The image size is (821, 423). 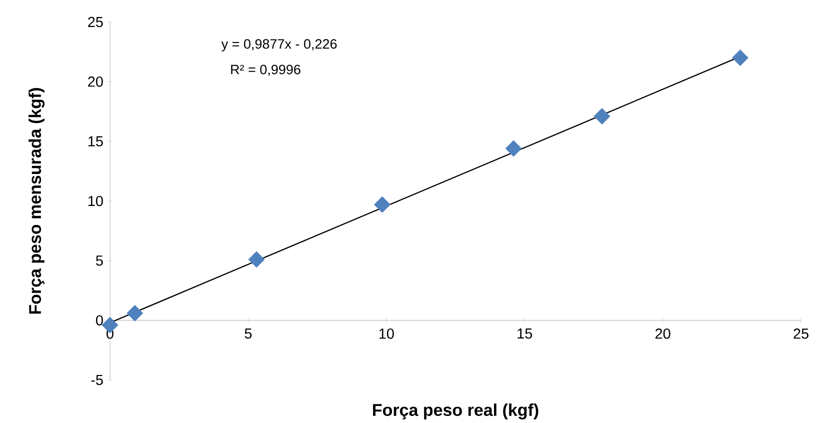 What do you see at coordinates (99, 320) in the screenshot?
I see `y-tick-label: 0` at bounding box center [99, 320].